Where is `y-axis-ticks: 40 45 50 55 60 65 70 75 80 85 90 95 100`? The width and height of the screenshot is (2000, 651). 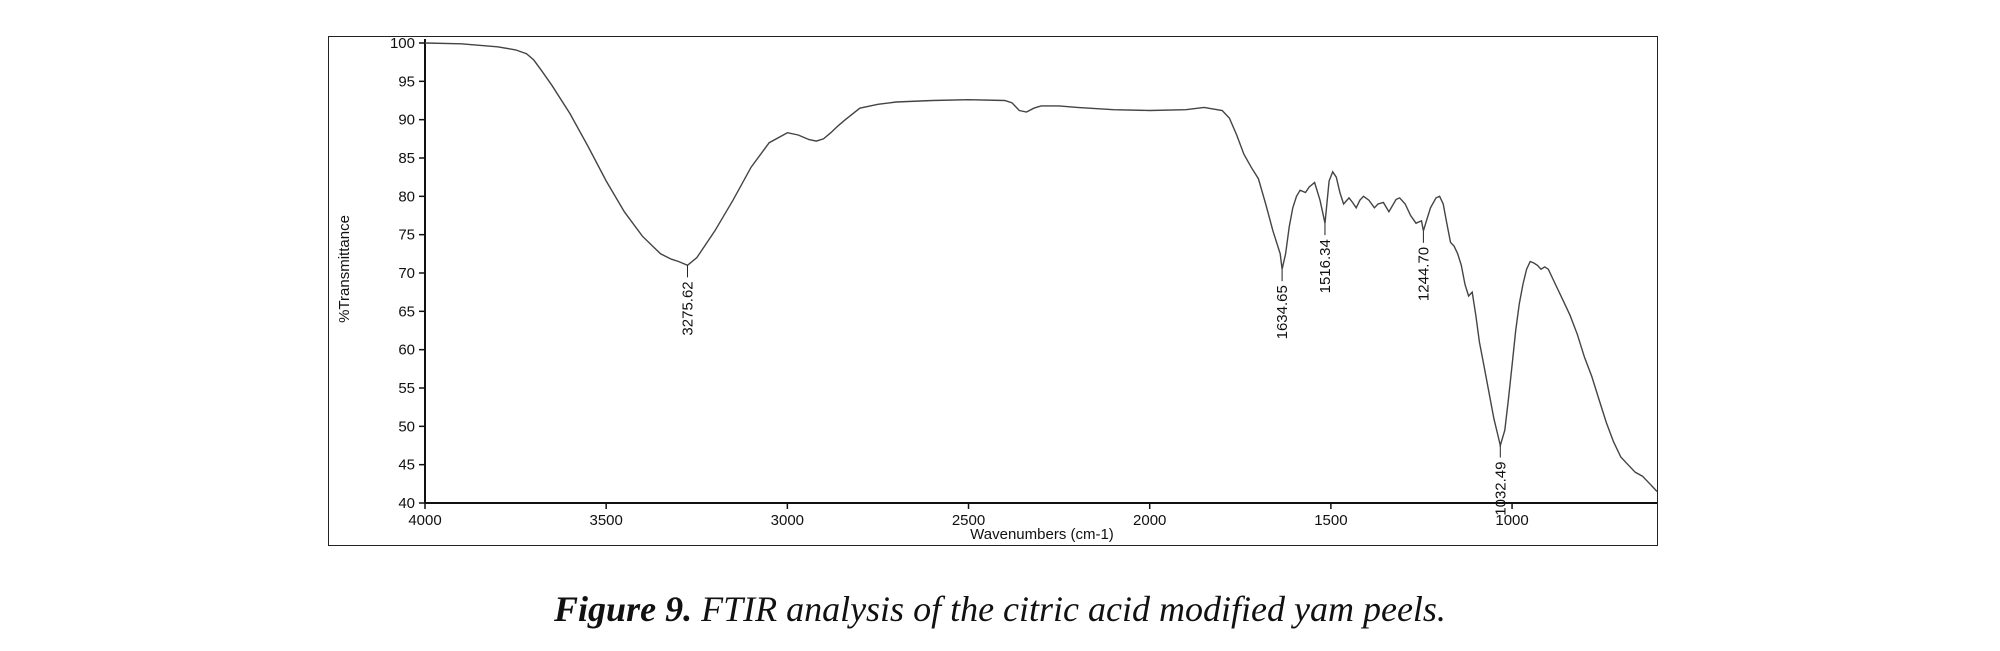 y-axis-ticks: 40 45 50 55 60 65 70 75 80 85 90 95 100 is located at coordinates (407, 274).